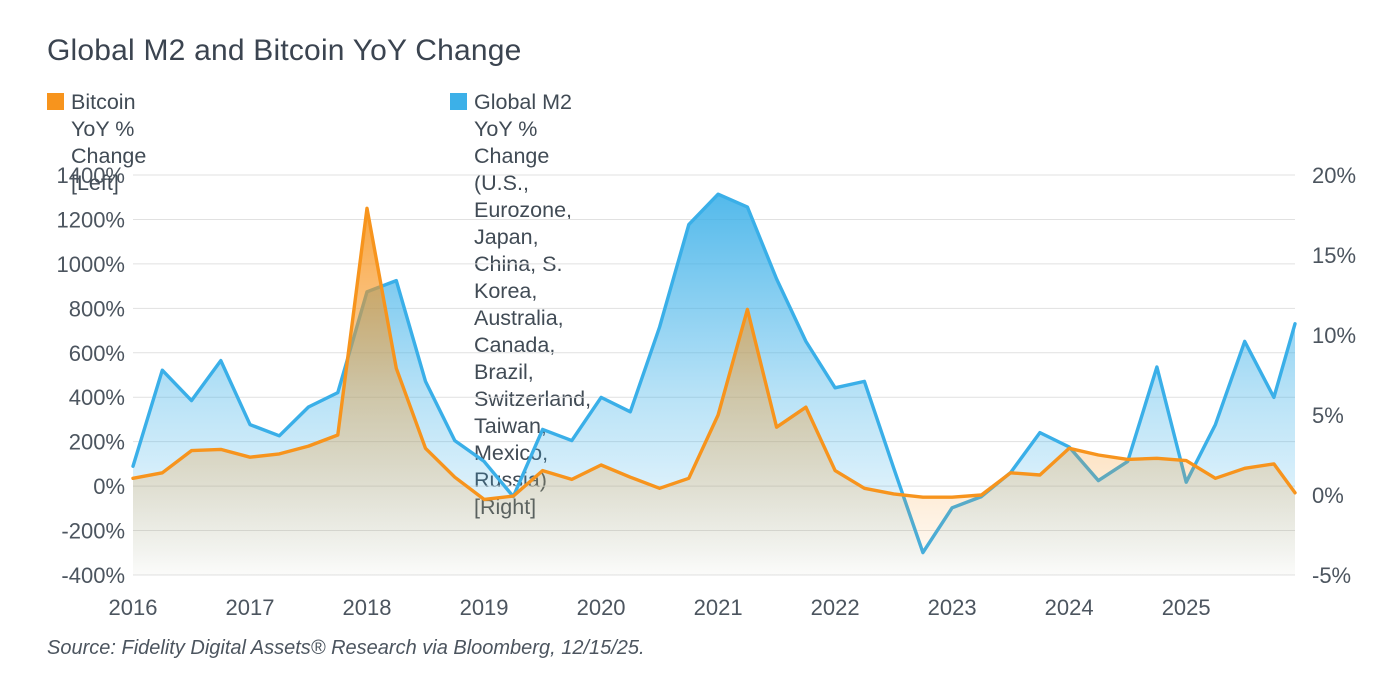  Describe the element at coordinates (93, 575) in the screenshot. I see `left-axis-tick: -400%` at that location.